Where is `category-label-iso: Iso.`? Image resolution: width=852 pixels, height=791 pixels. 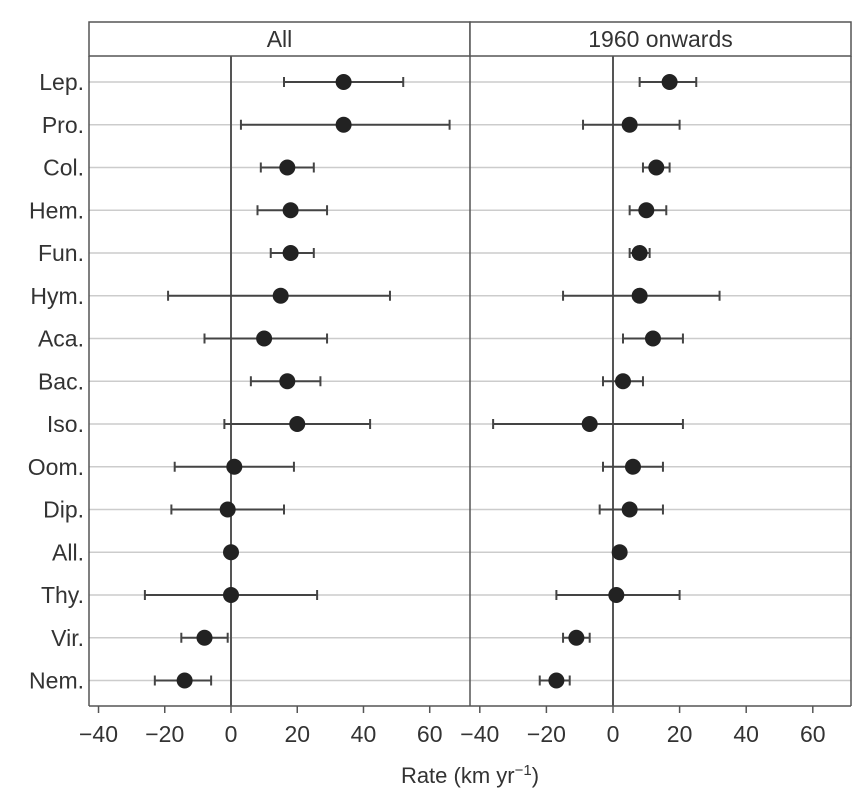
category-label-iso: Iso. is located at coordinates (65, 424).